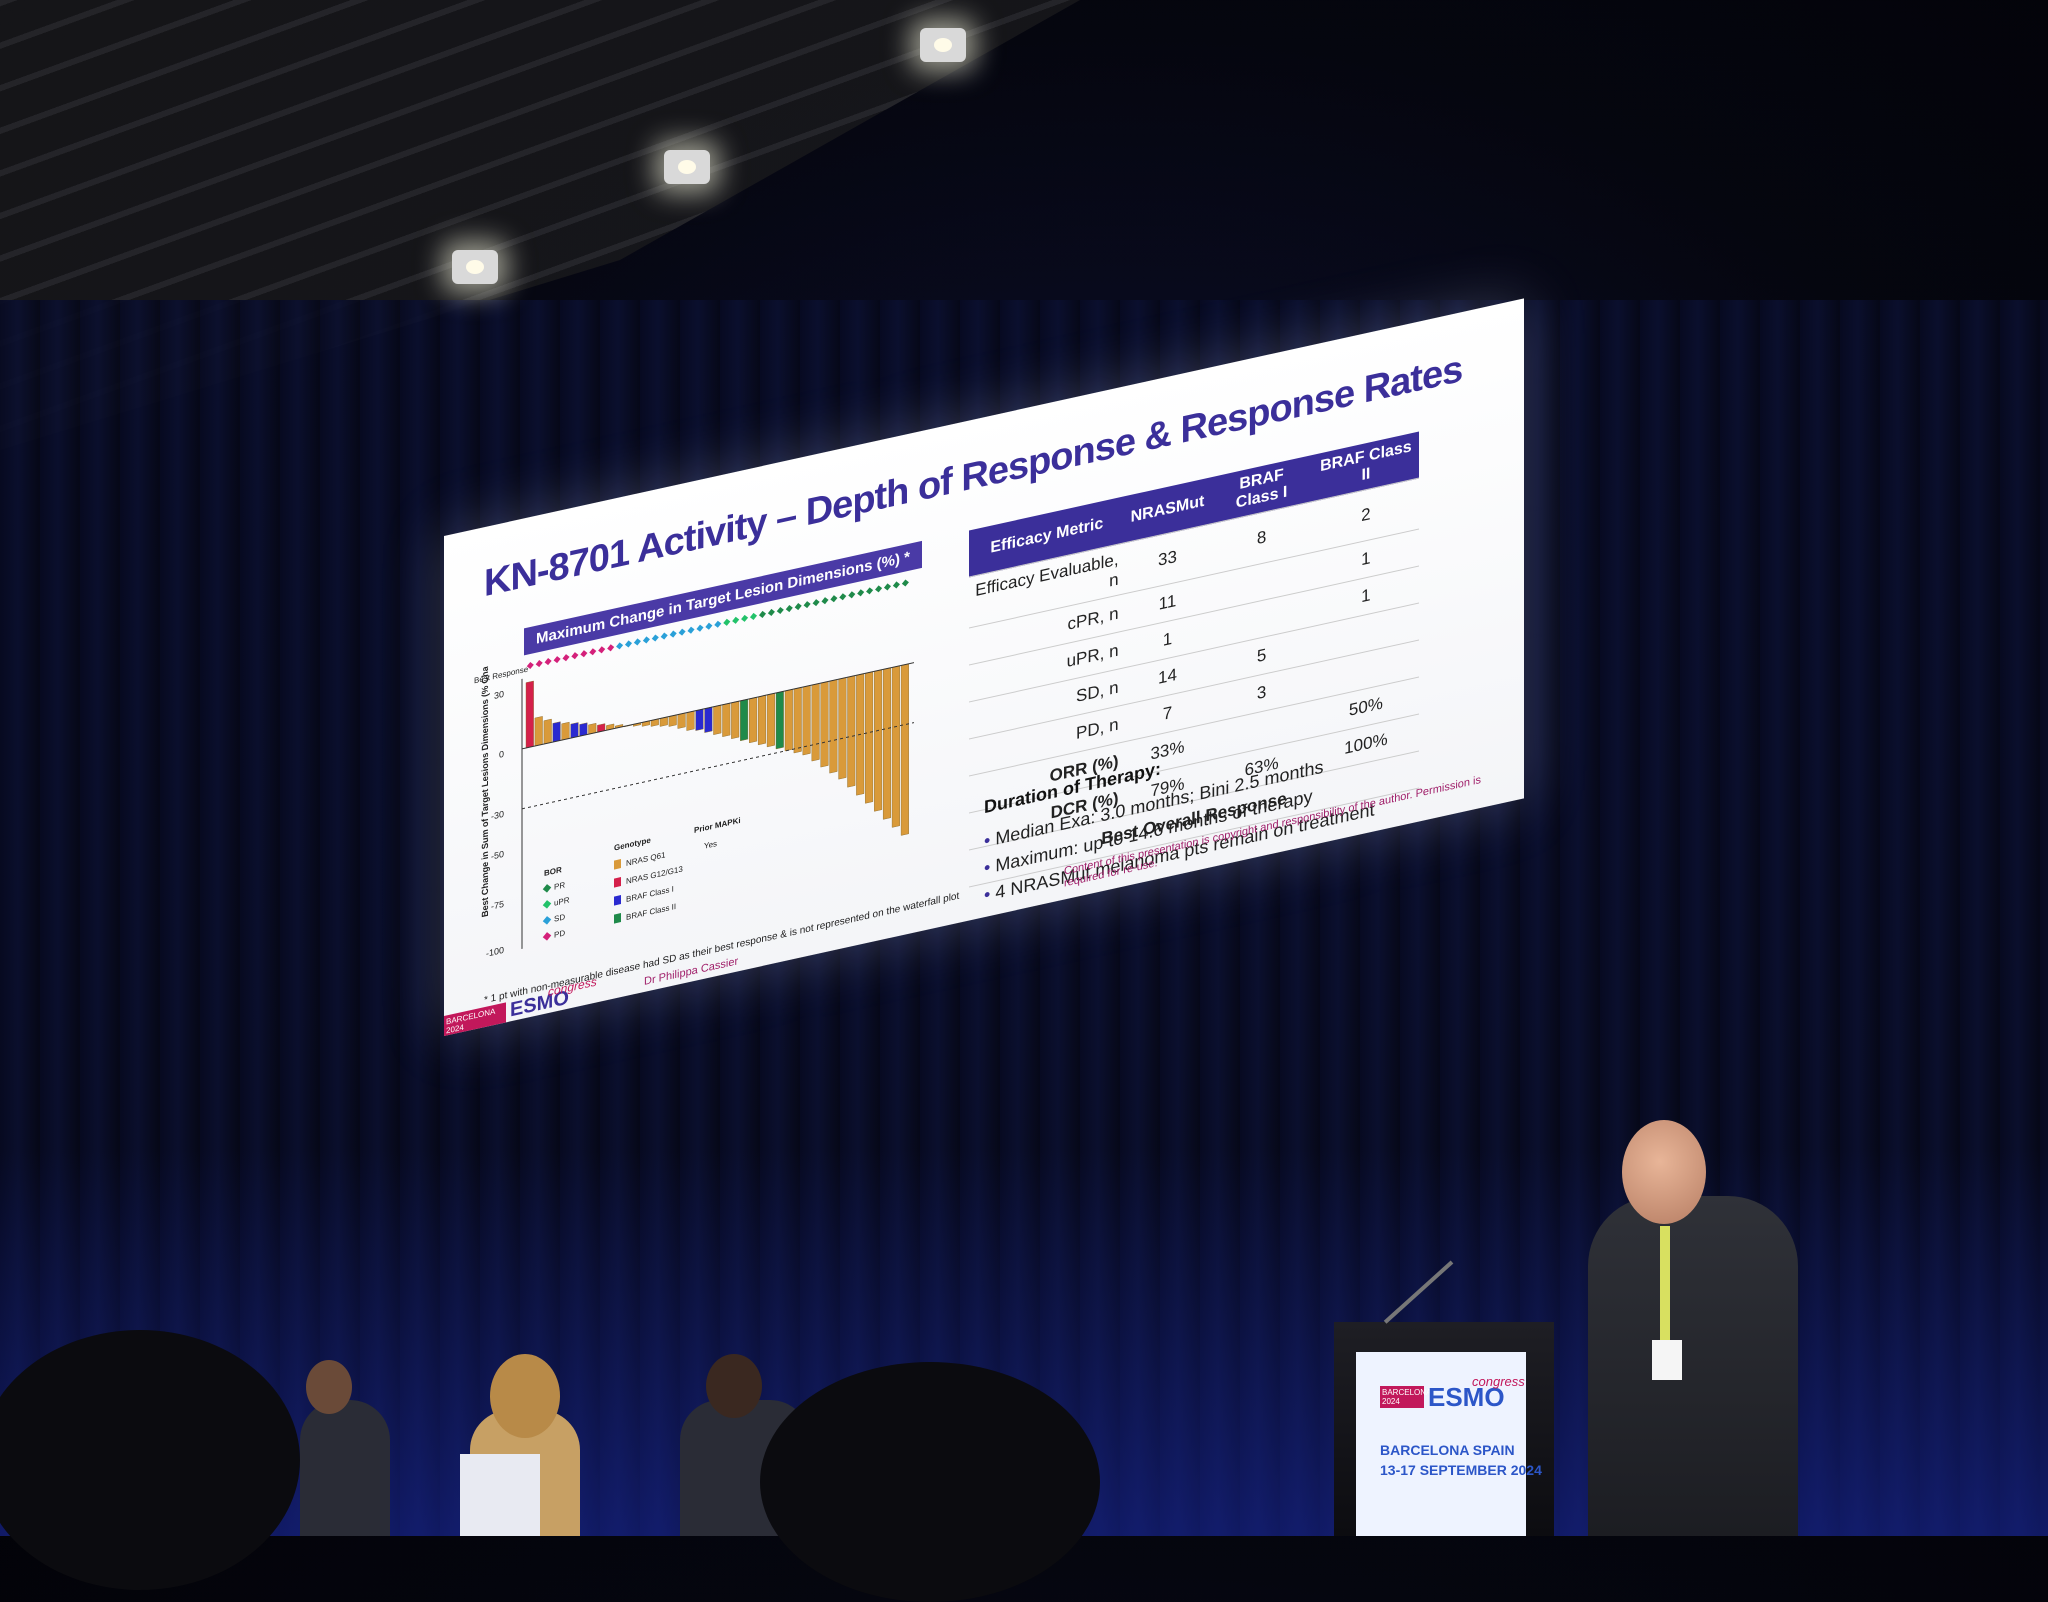  What do you see at coordinates (547, 936) in the screenshot?
I see `legend-pd-marker` at bounding box center [547, 936].